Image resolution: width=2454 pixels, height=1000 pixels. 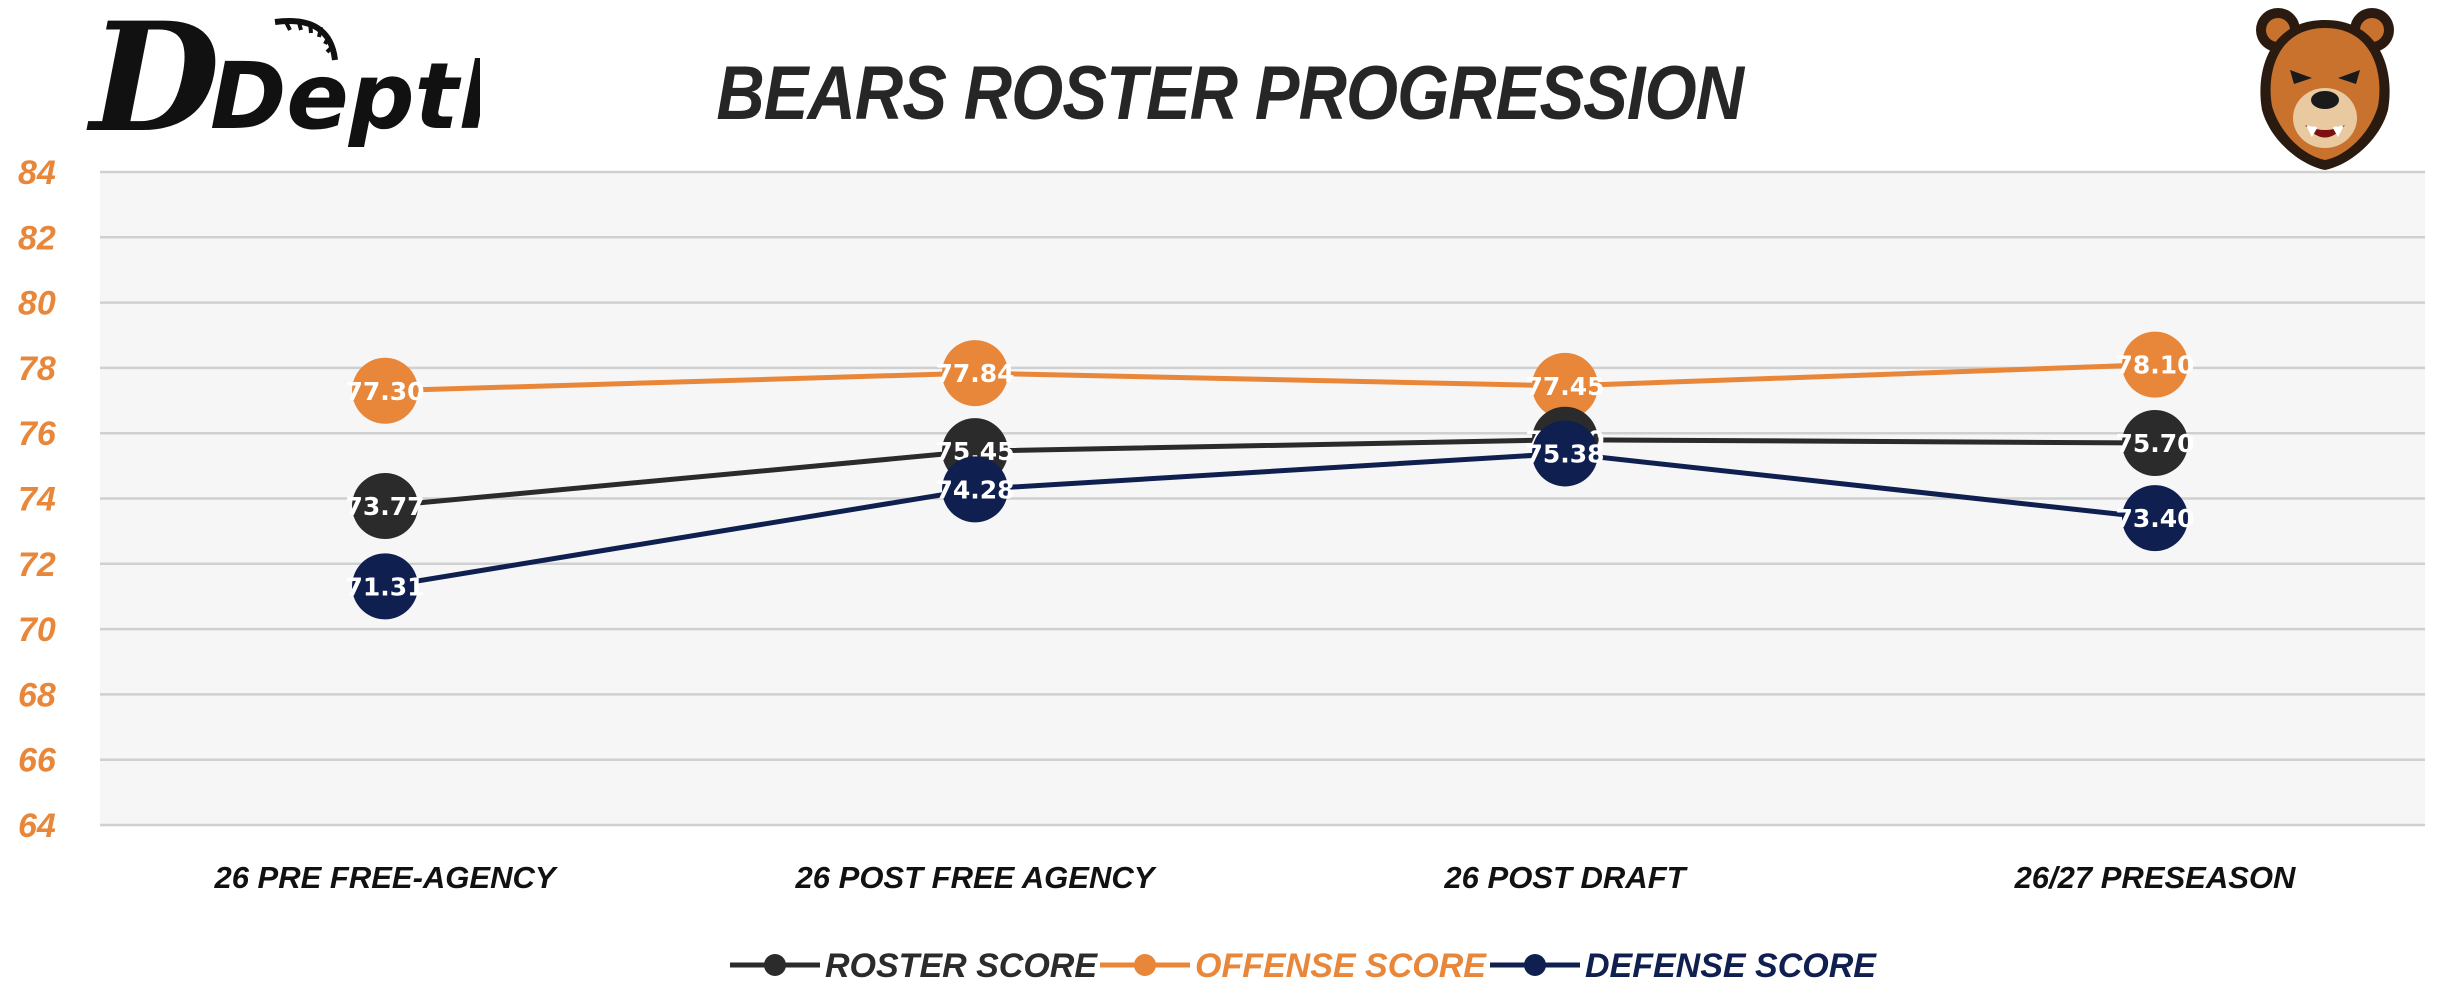 What do you see at coordinates (37, 630) in the screenshot?
I see `y-tick-label: 70` at bounding box center [37, 630].